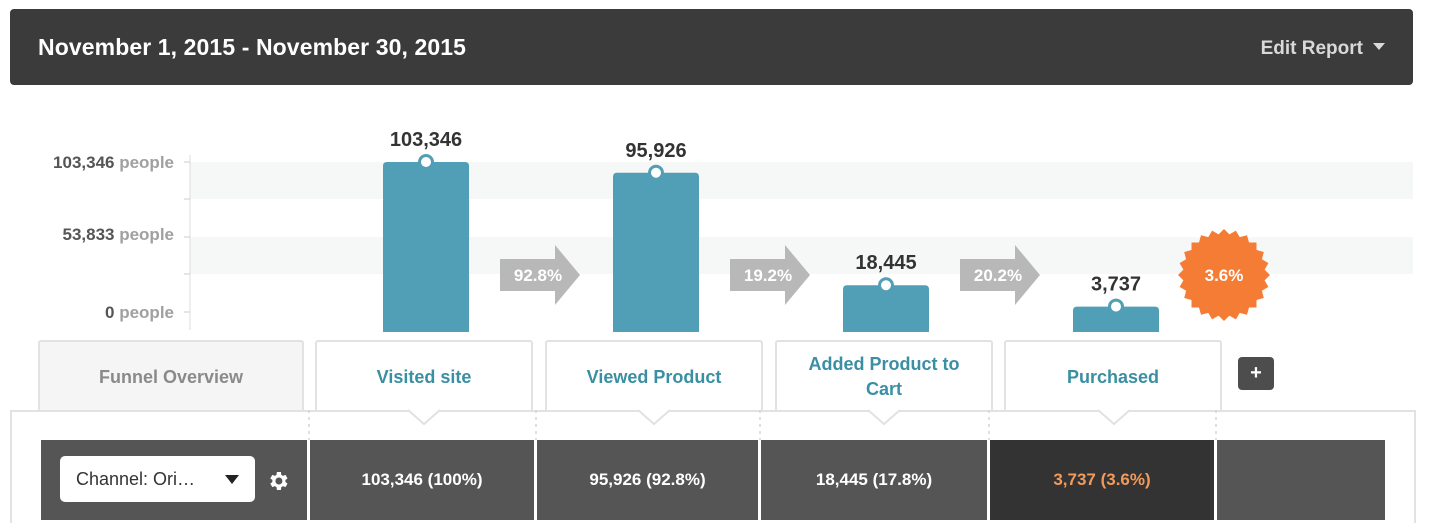  Describe the element at coordinates (655, 151) in the screenshot. I see `bar-value-label: 95,926` at that location.